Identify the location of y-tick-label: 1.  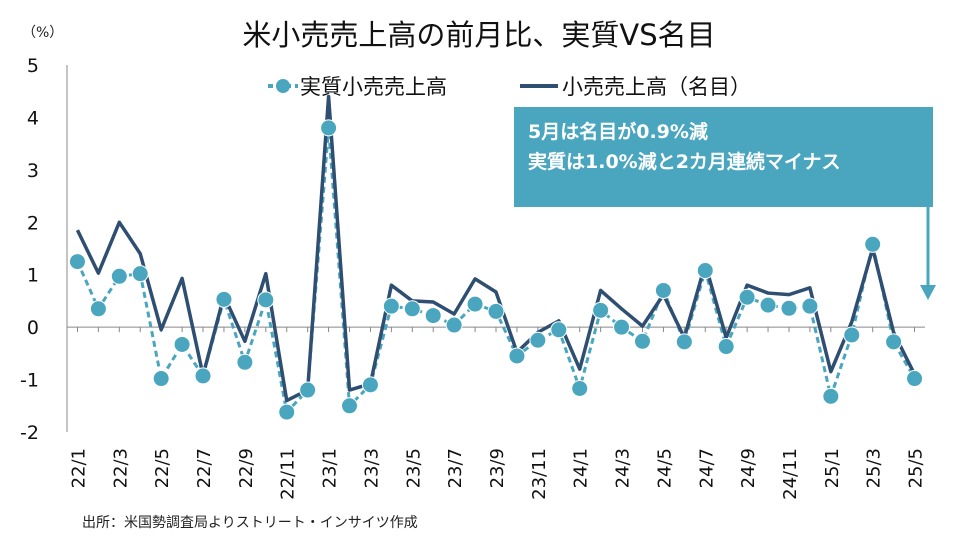
(33, 276).